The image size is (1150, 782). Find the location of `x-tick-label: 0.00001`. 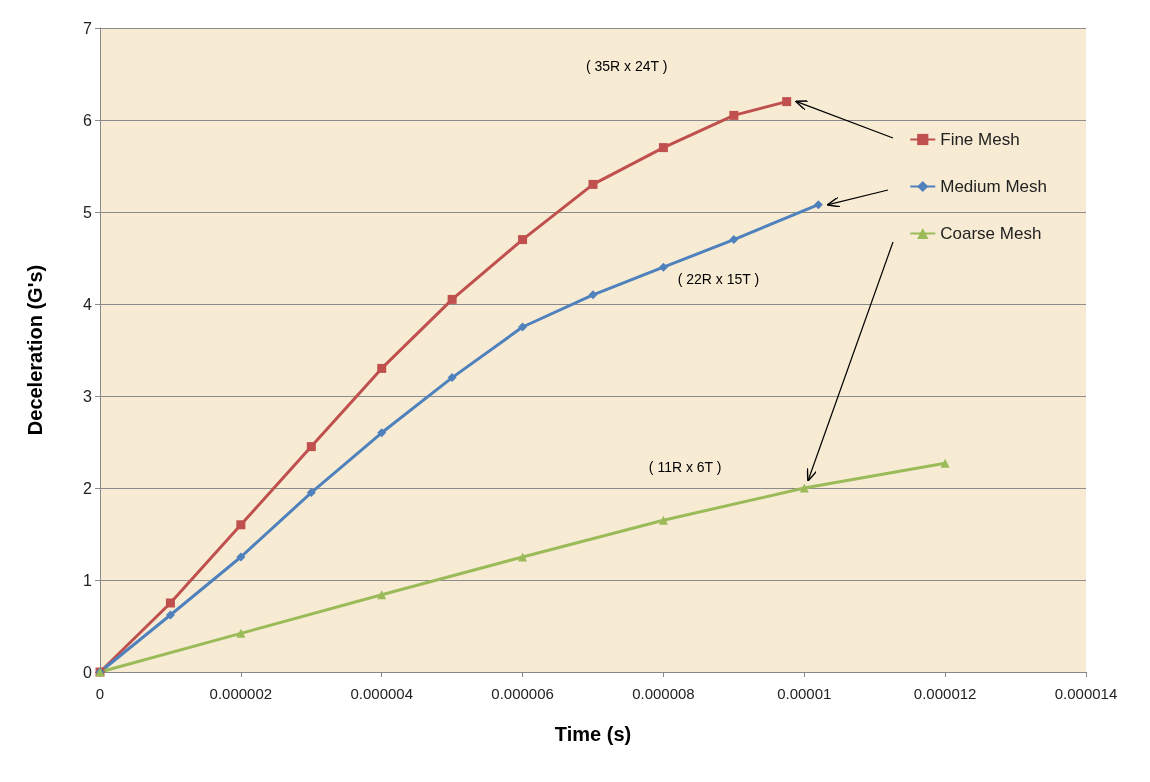

x-tick-label: 0.00001 is located at coordinates (804, 693).